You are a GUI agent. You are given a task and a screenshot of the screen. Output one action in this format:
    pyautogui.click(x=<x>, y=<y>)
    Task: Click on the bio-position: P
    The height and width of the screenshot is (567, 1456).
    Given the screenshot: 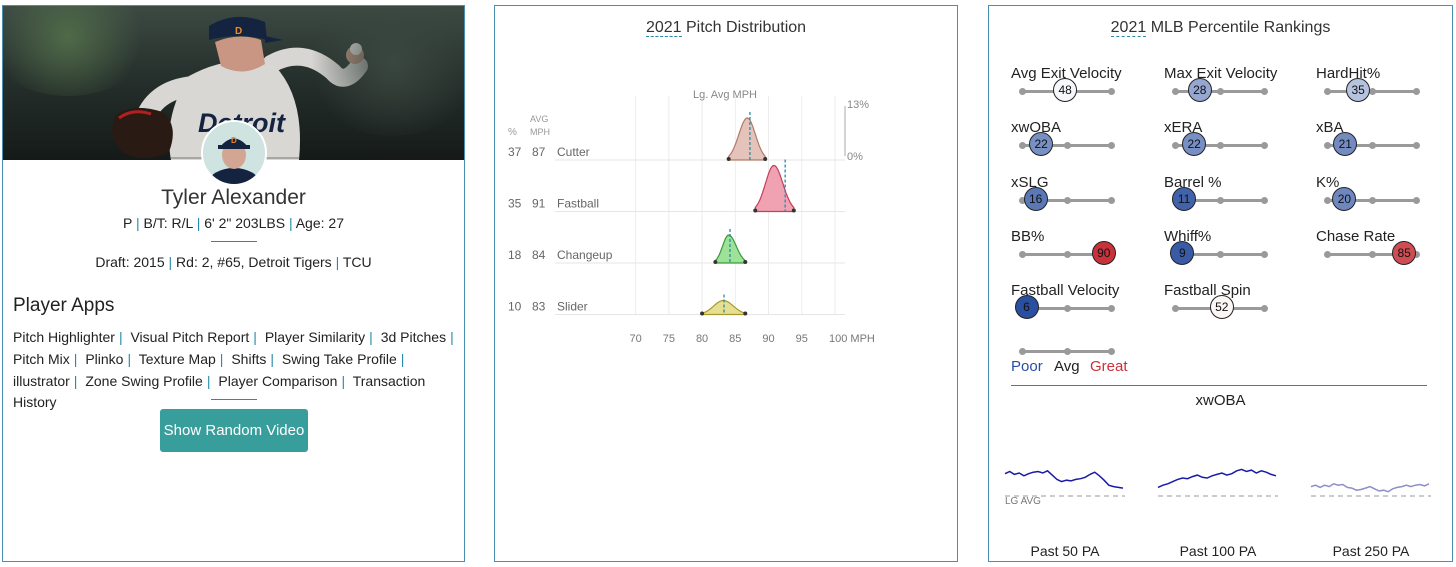 What is the action you would take?
    pyautogui.click(x=128, y=223)
    